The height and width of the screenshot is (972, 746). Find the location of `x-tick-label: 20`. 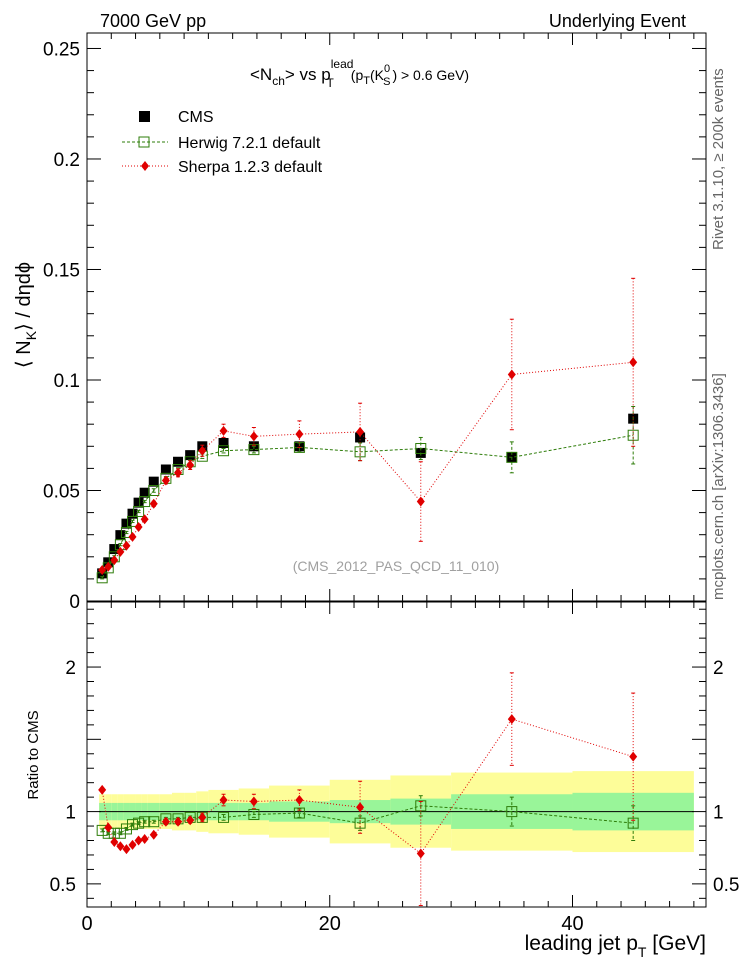

x-tick-label: 20 is located at coordinates (330, 924).